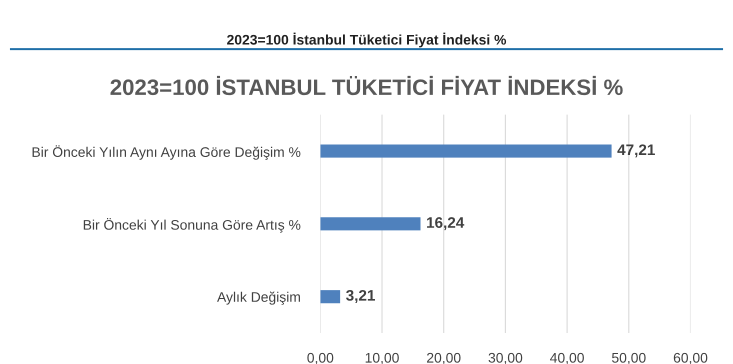 This screenshot has width=733, height=364. Describe the element at coordinates (505, 358) in the screenshot. I see `x-tick-label: 30,00` at that location.